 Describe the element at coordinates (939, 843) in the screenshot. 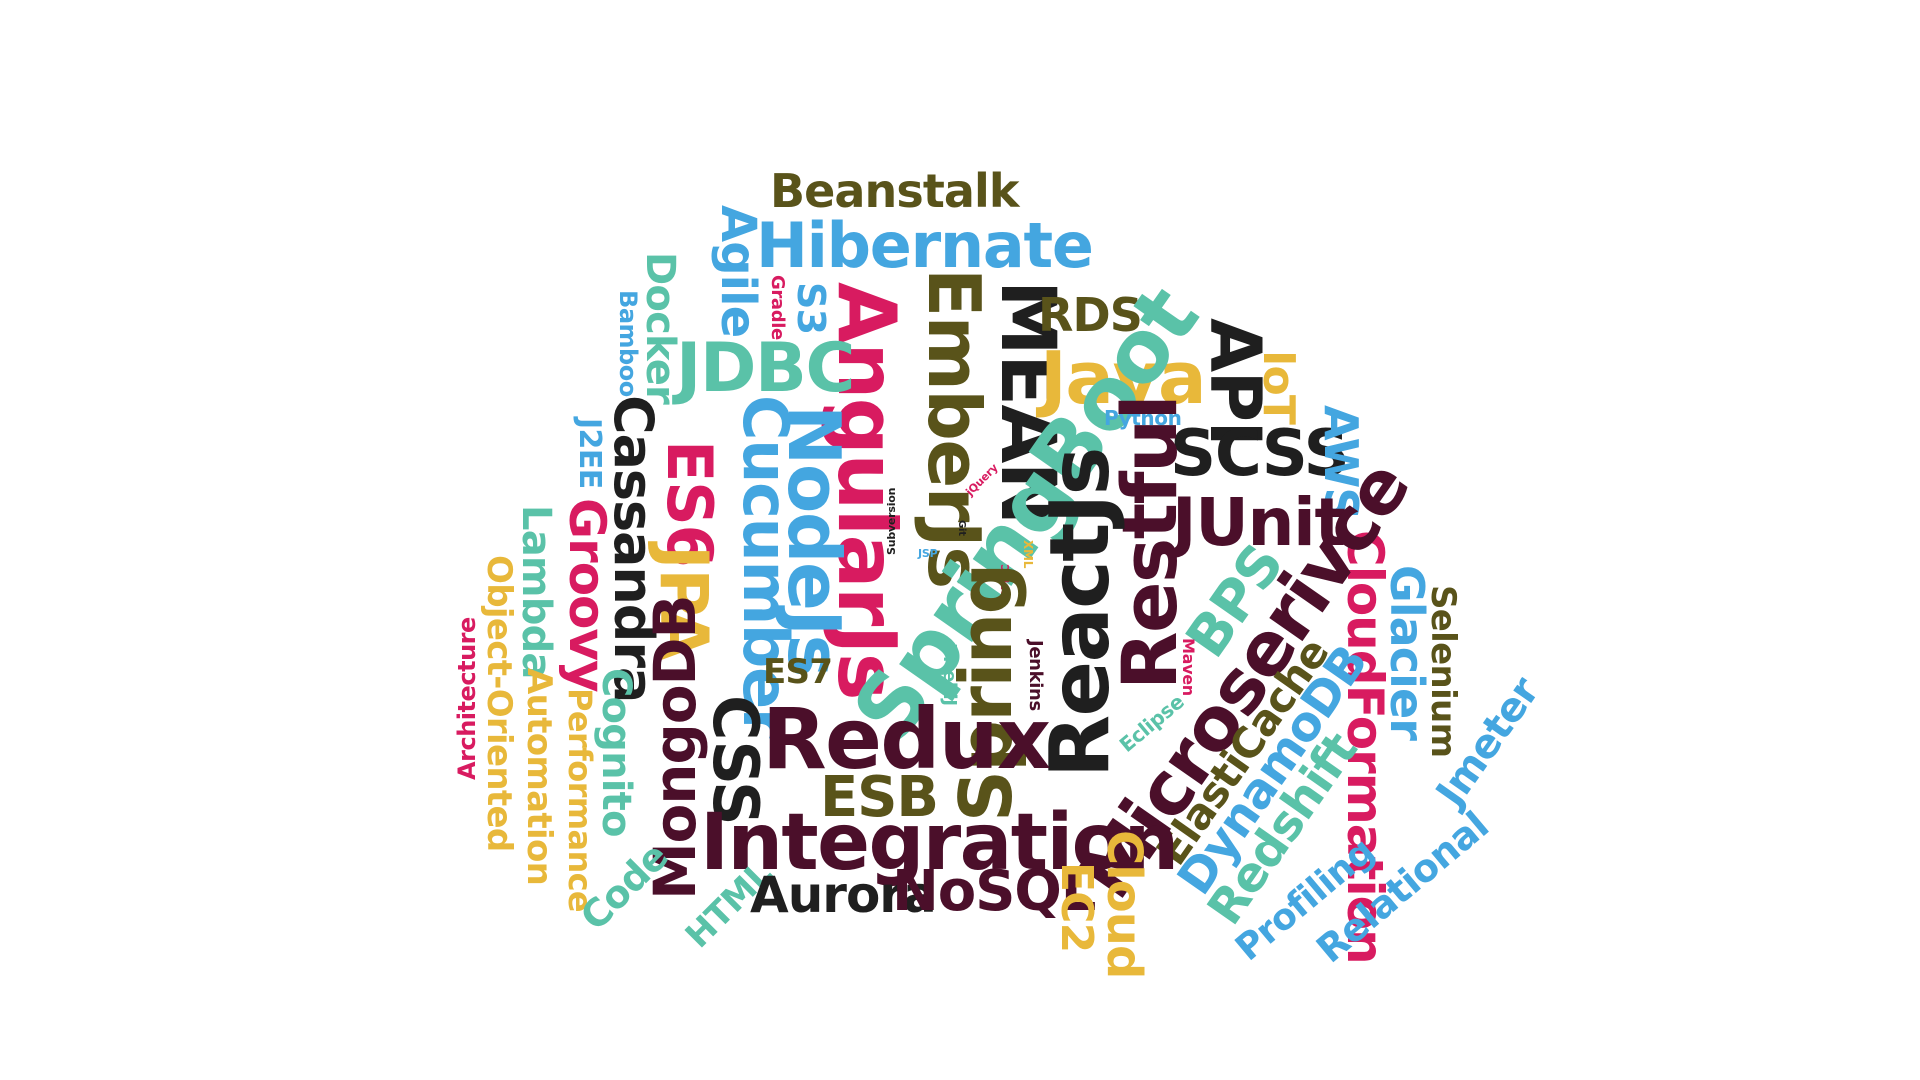

I see `word-integration: Integration` at that location.